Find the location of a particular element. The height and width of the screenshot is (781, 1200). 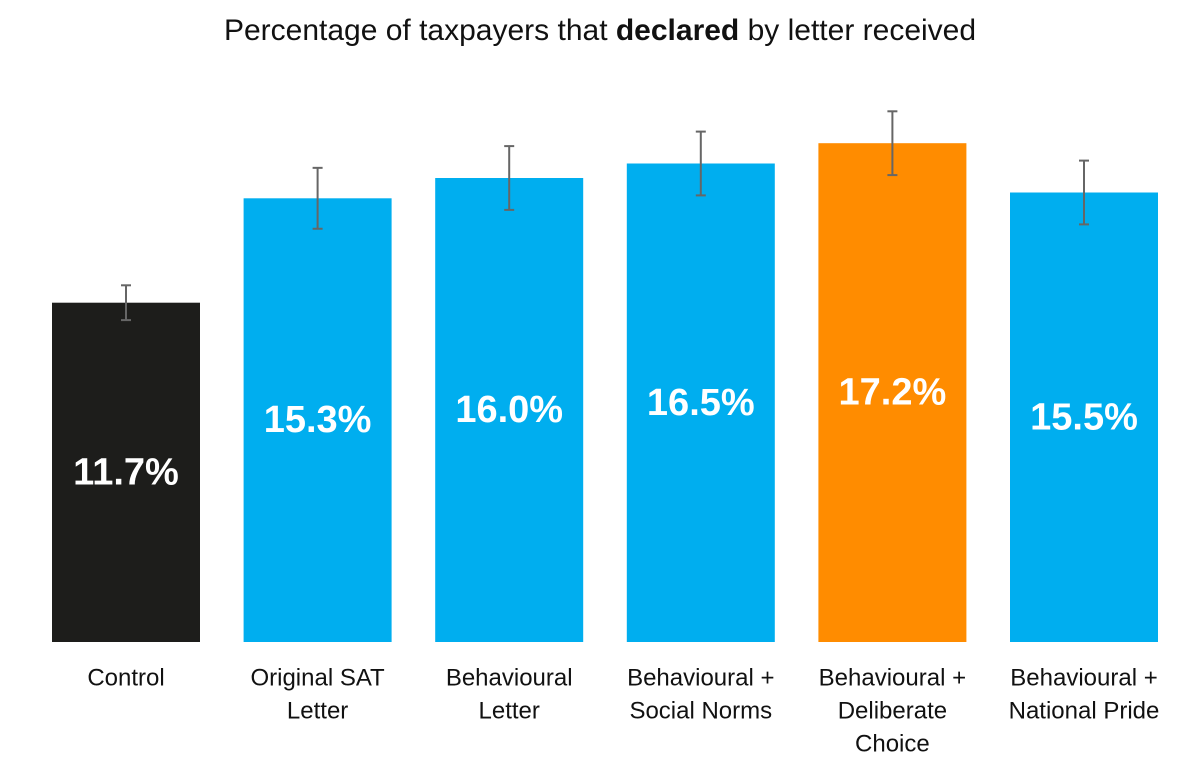

x-tick-label: National Pride is located at coordinates (1084, 710).